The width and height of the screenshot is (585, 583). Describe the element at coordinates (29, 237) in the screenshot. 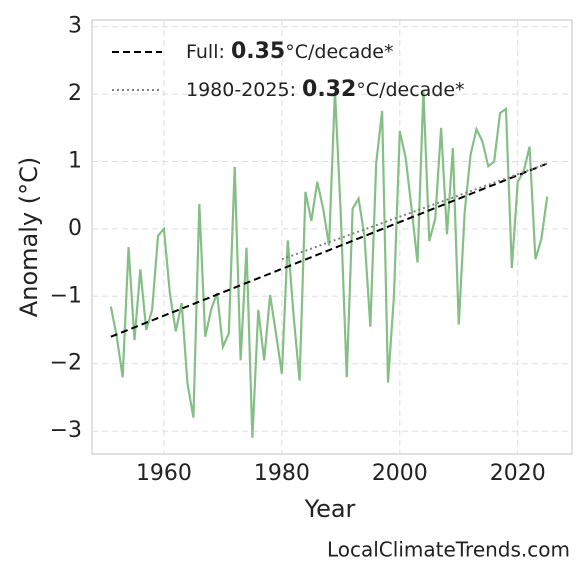

I see `y-axis-label: Anomaly (°C)` at that location.